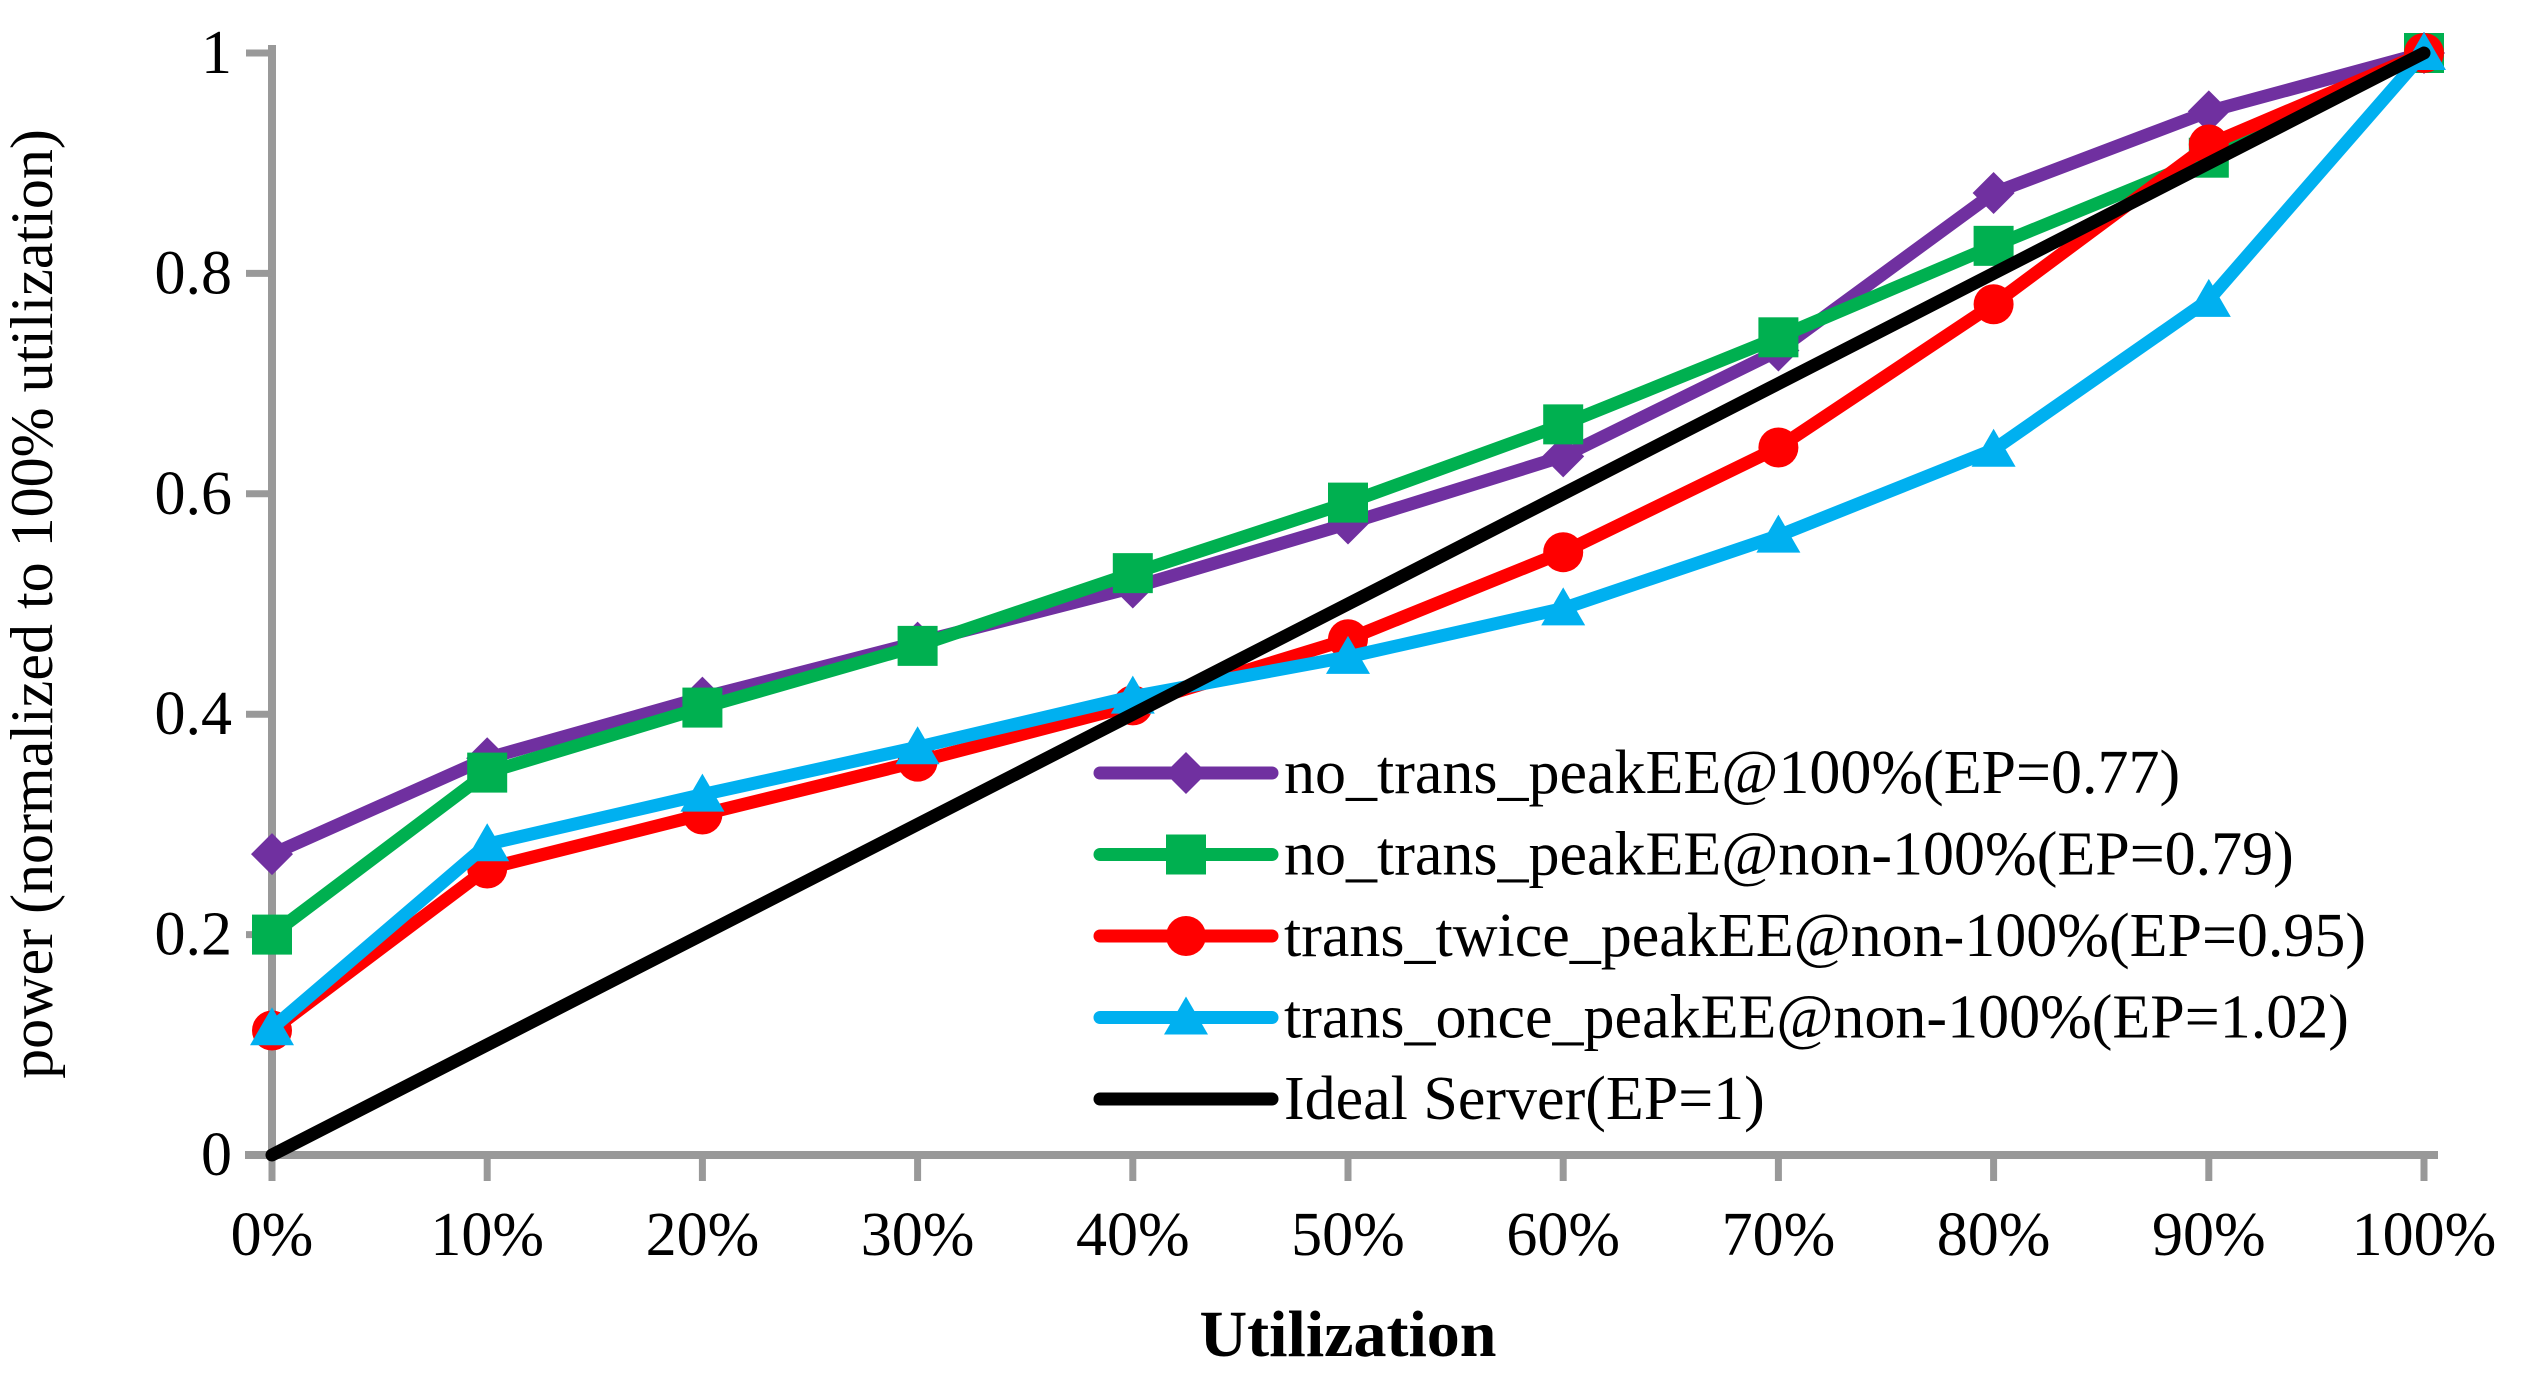 This screenshot has height=1388, width=2534. I want to click on x-tick-label: 0%, so click(272, 1235).